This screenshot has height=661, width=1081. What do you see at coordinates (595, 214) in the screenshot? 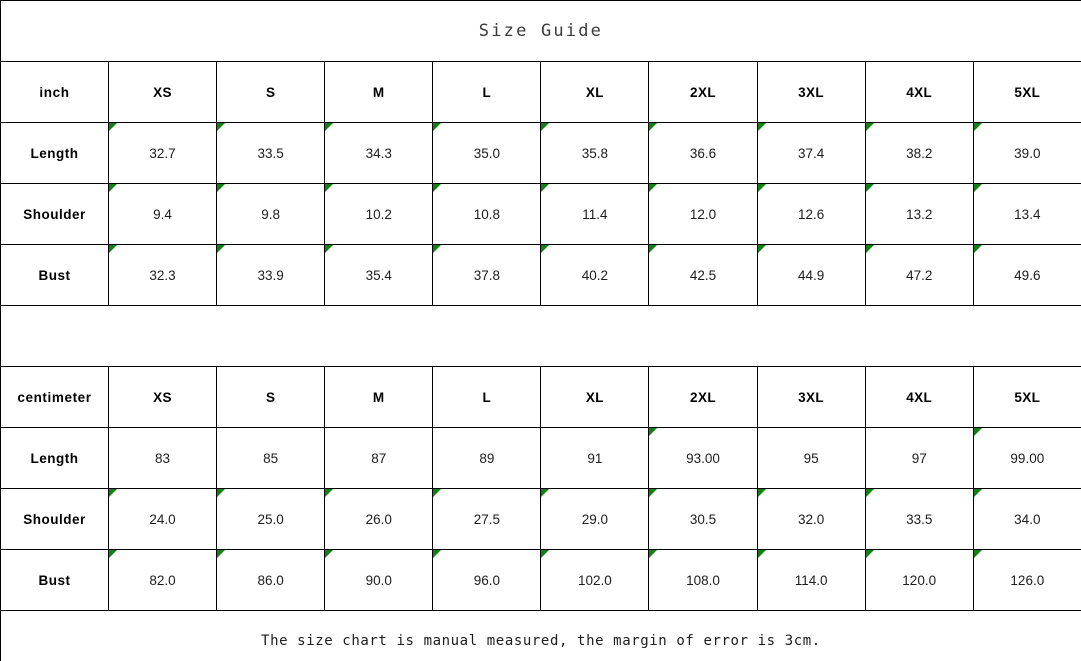
I see `measurement-value: 11.4` at bounding box center [595, 214].